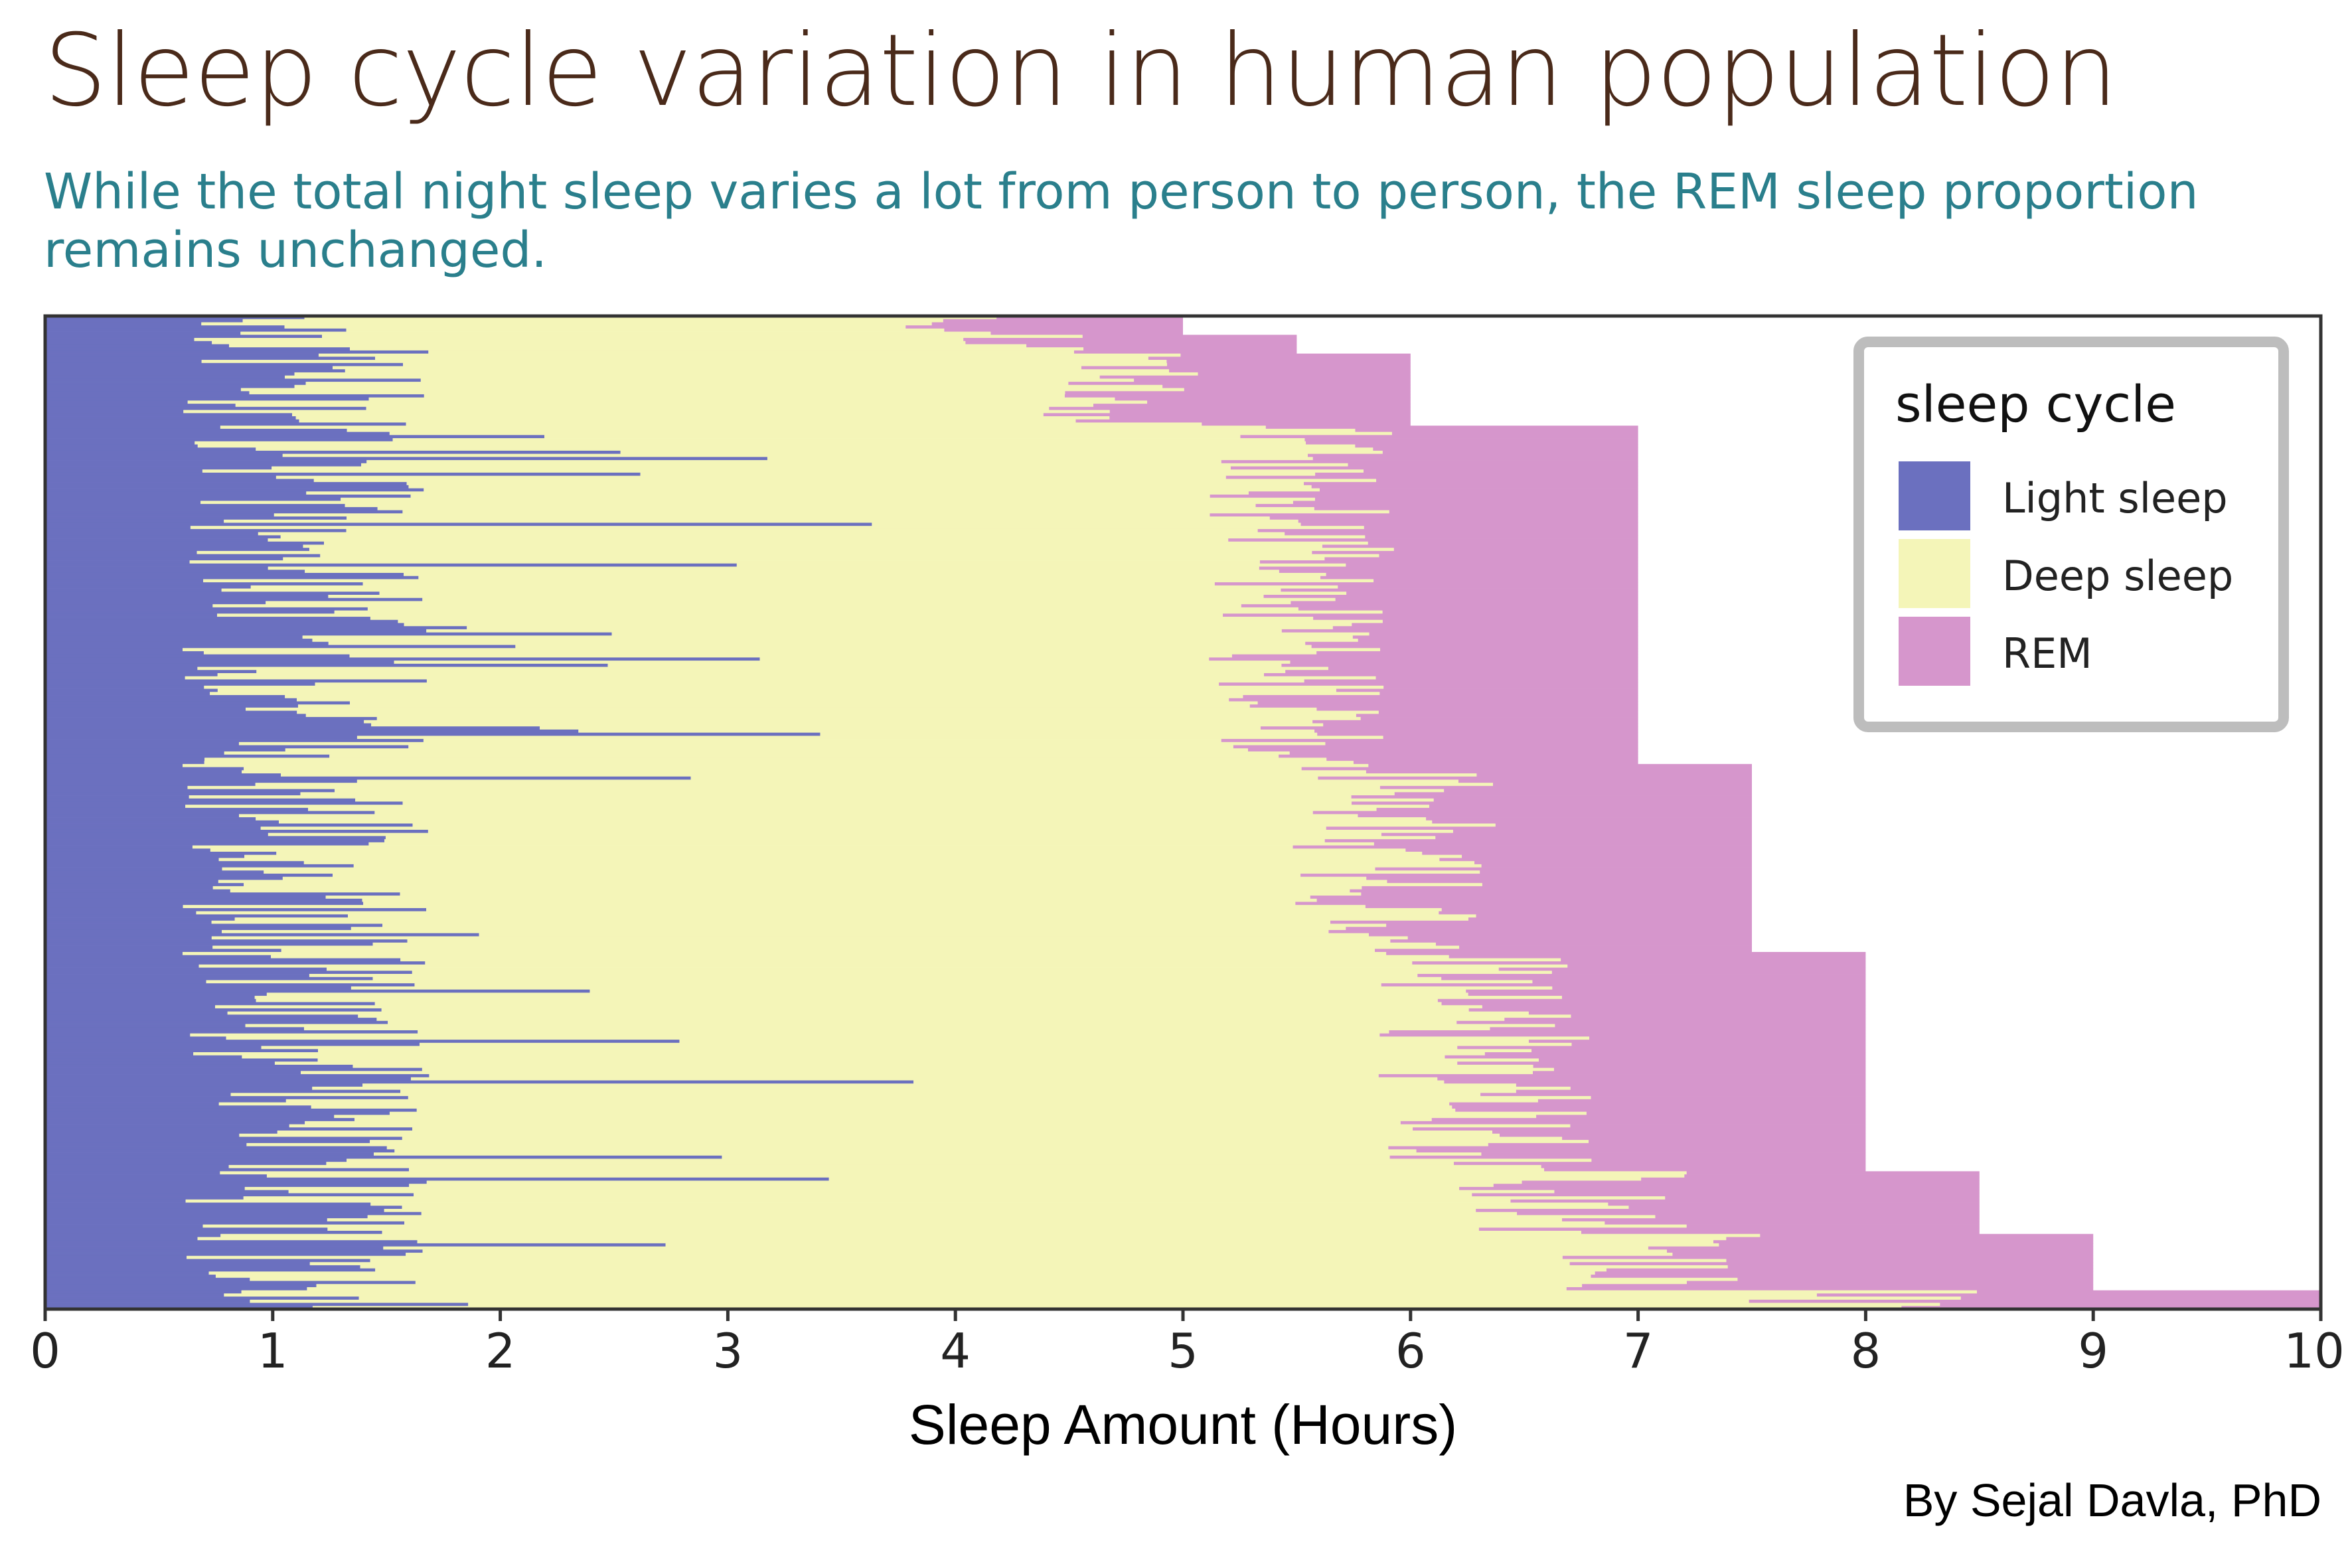  Describe the element at coordinates (2112, 1500) in the screenshot. I see `author-credit: By Sejal Davla, PhD` at that location.